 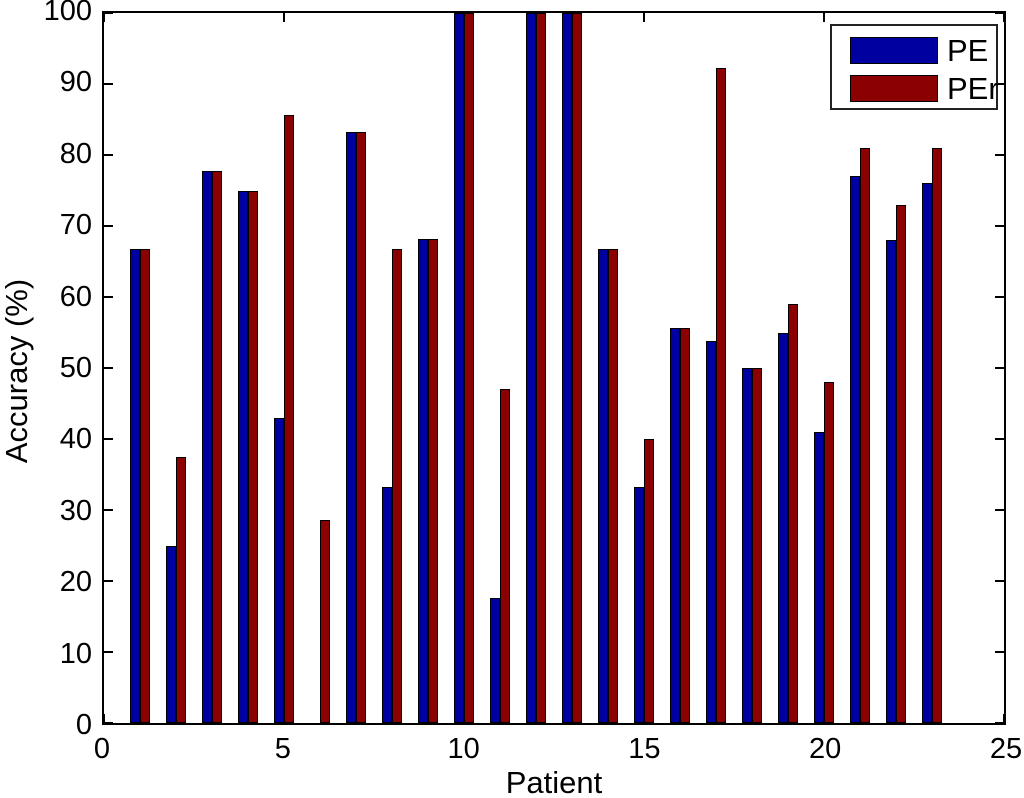 What do you see at coordinates (894, 50) in the screenshot?
I see `legend-swatch-pe` at bounding box center [894, 50].